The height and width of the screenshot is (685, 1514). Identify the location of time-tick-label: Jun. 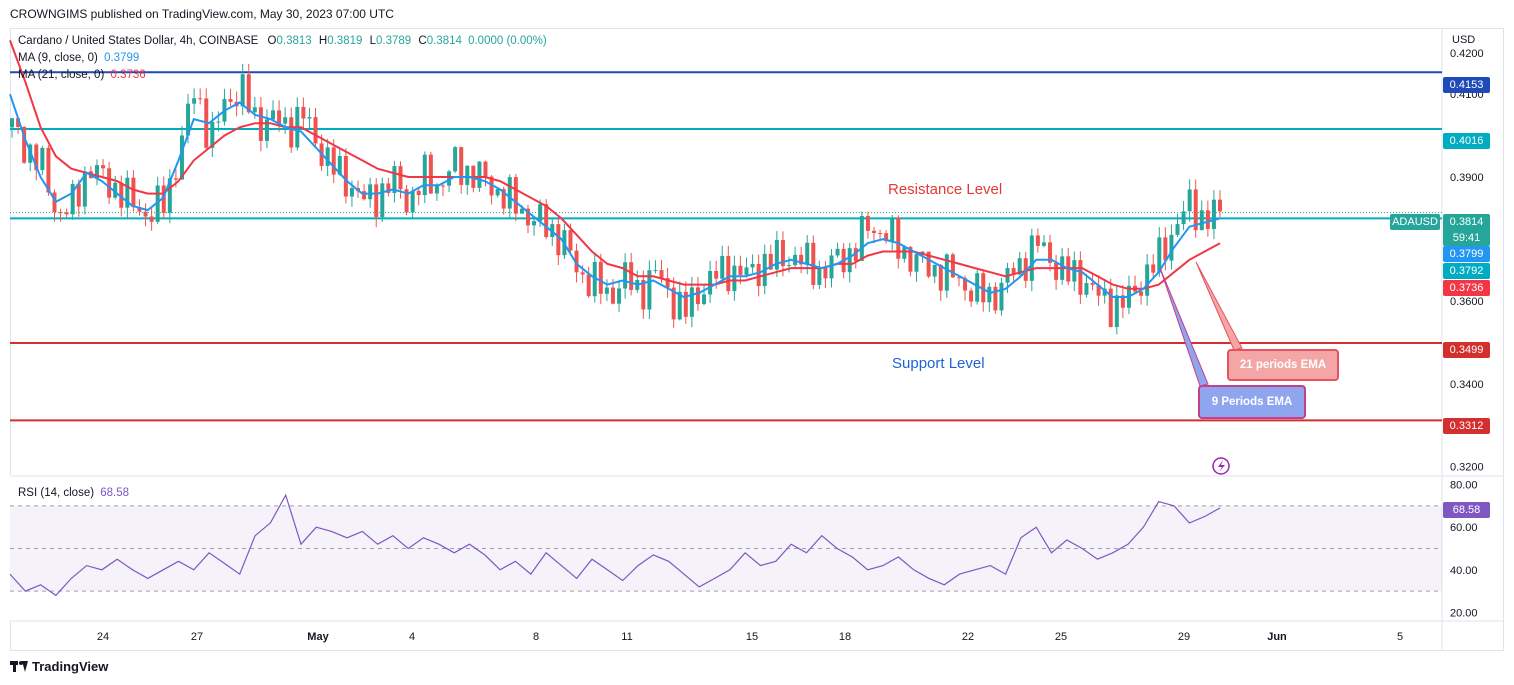
(1277, 637).